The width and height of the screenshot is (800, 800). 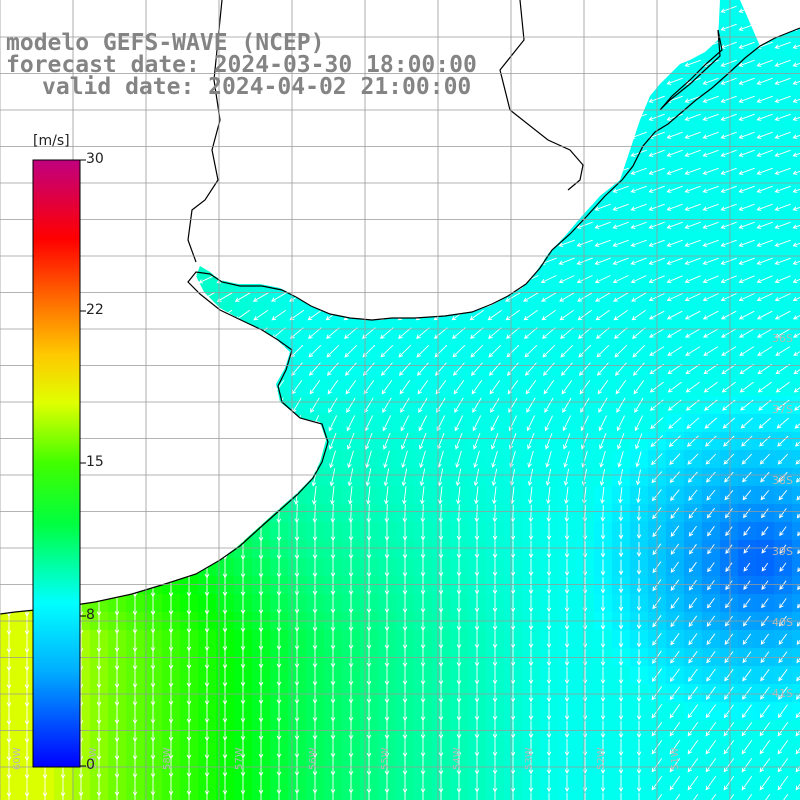 I want to click on color-scale-bar, so click(x=59, y=463).